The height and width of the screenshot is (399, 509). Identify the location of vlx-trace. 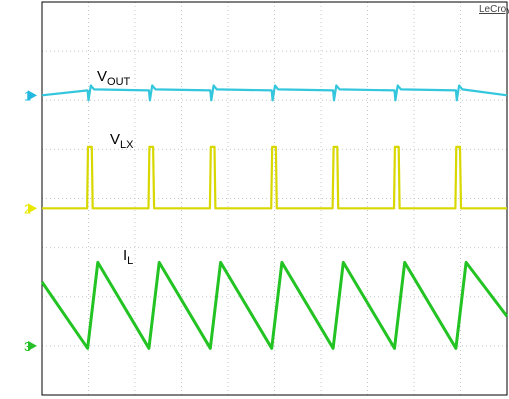
(274, 177).